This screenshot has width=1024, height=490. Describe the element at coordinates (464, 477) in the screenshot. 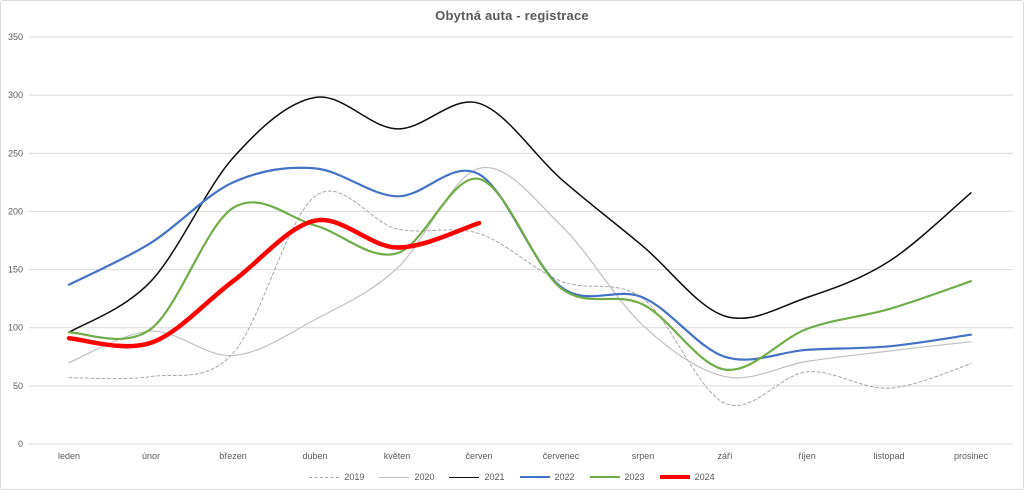

I see `legend-line-icon-2021` at that location.